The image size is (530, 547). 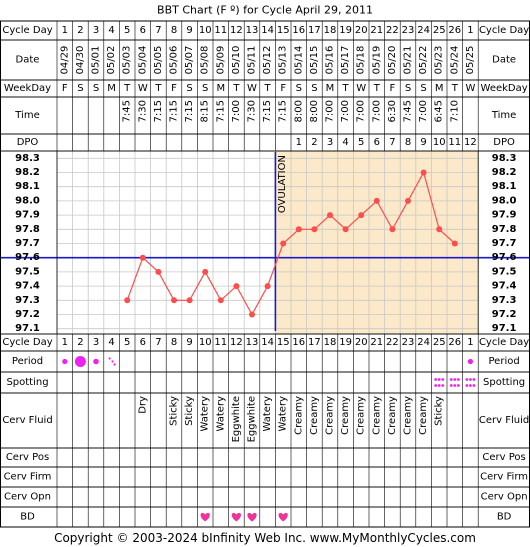 I want to click on period-heavy-dot, so click(x=80, y=361).